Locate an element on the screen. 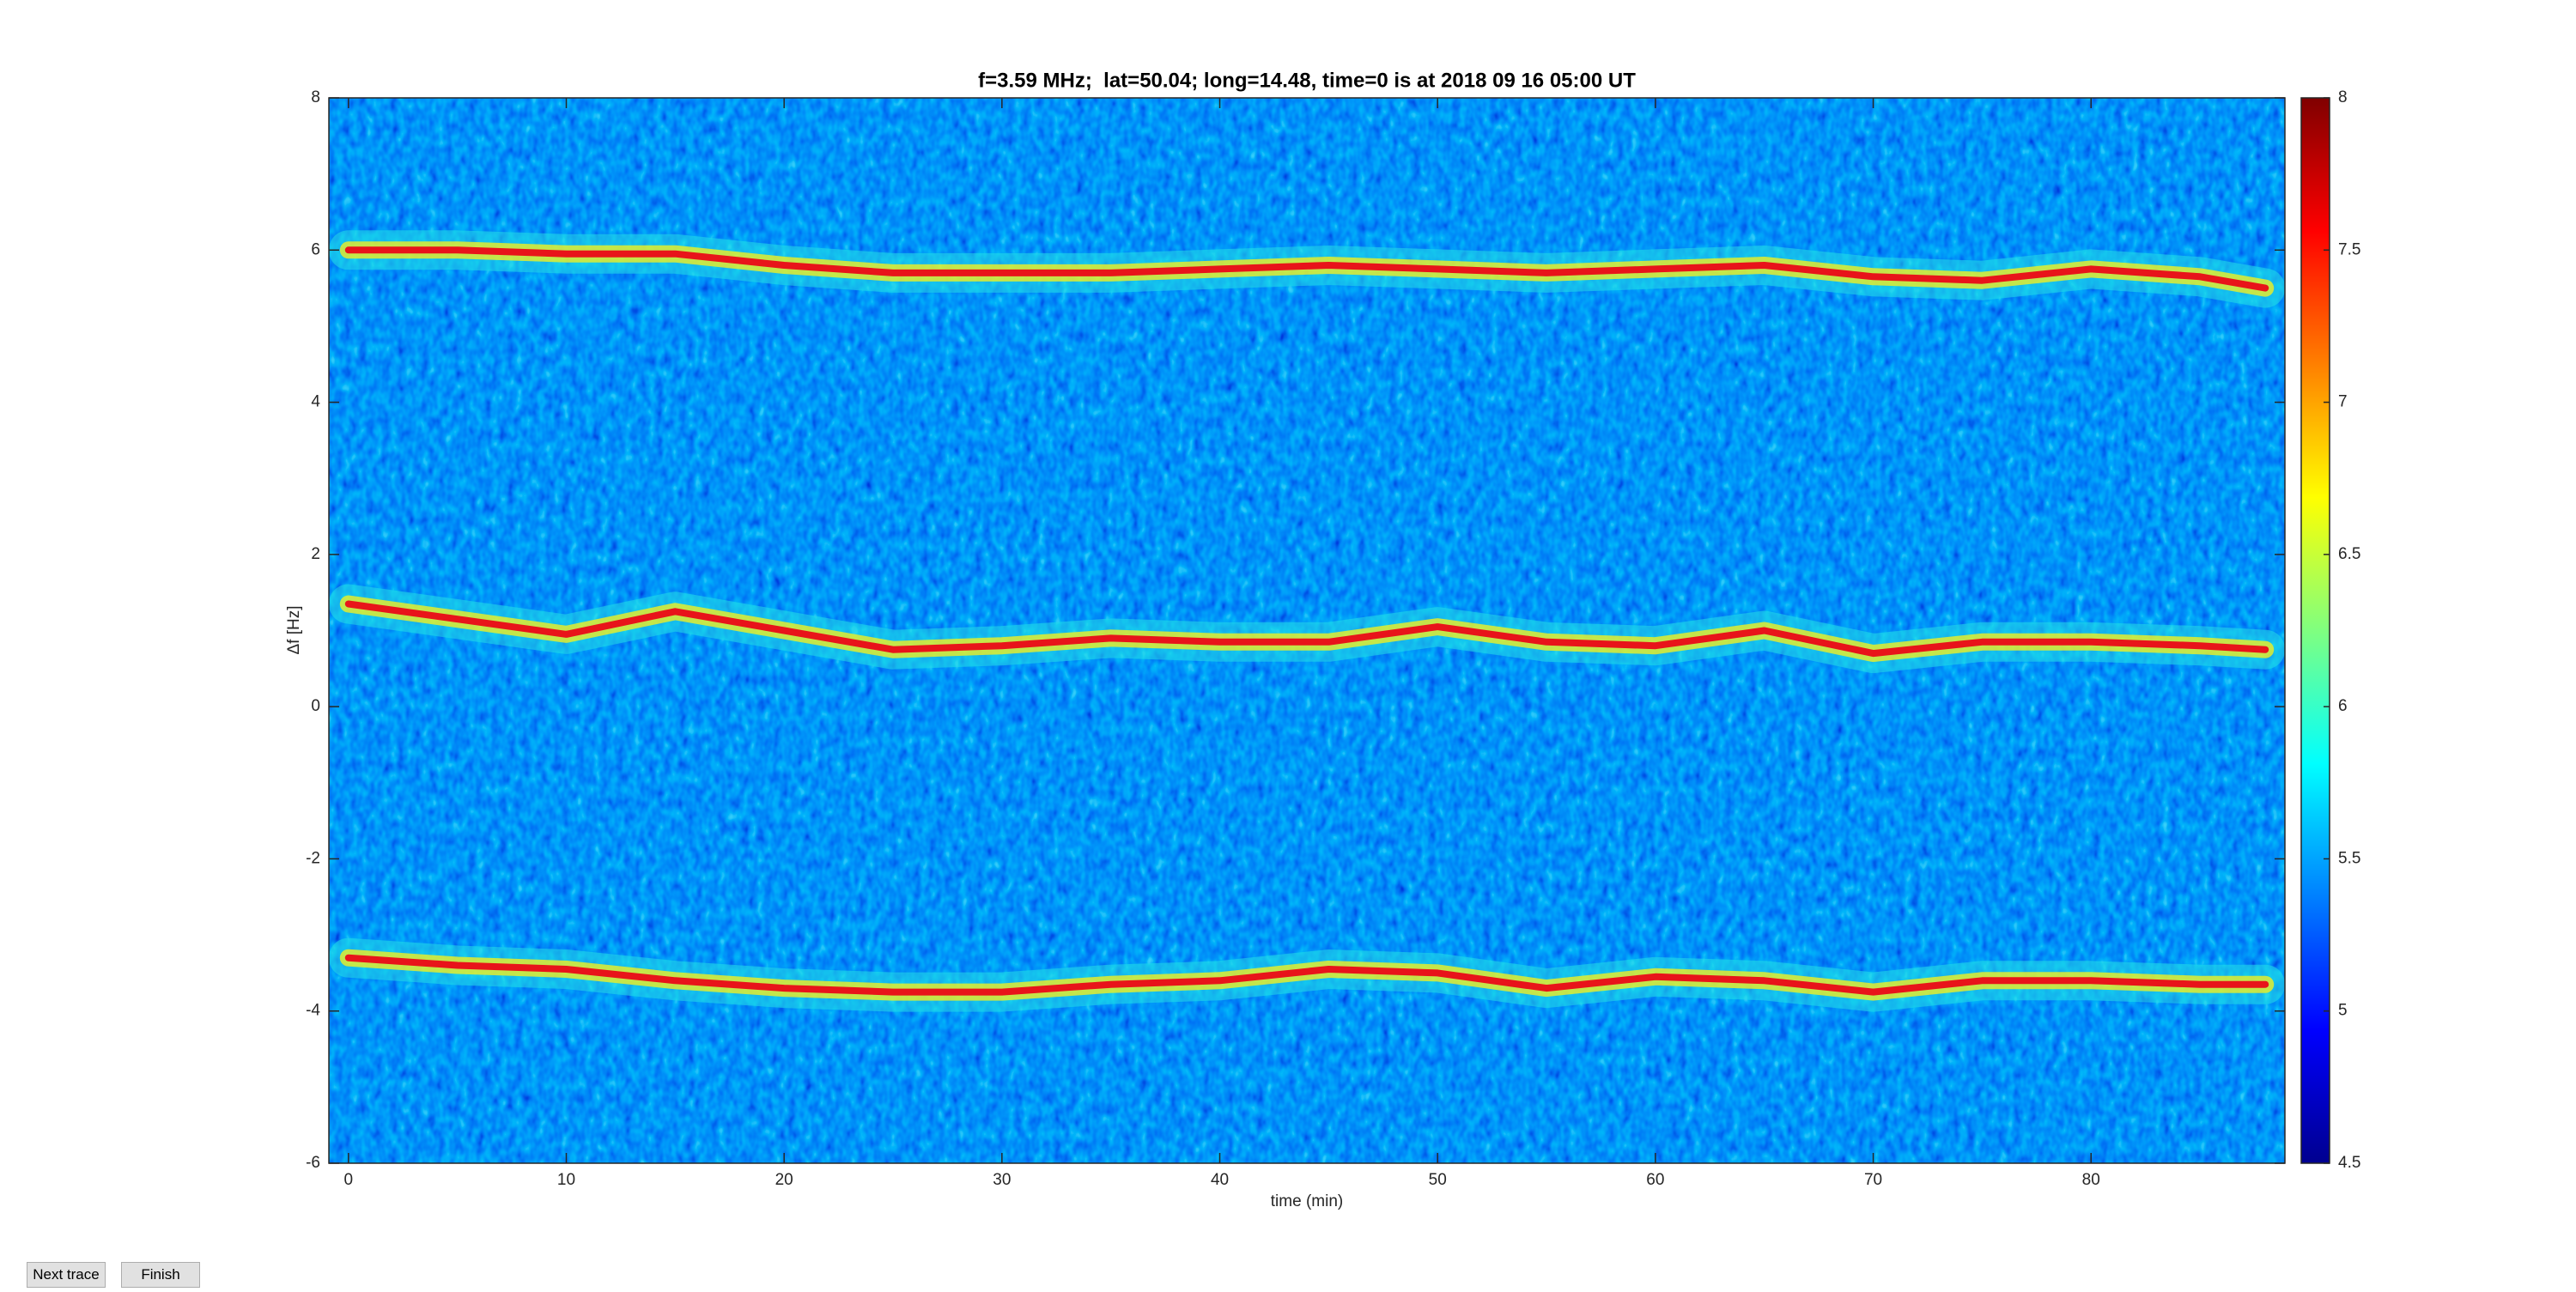  x-tick-label: 80 is located at coordinates (2091, 1180).